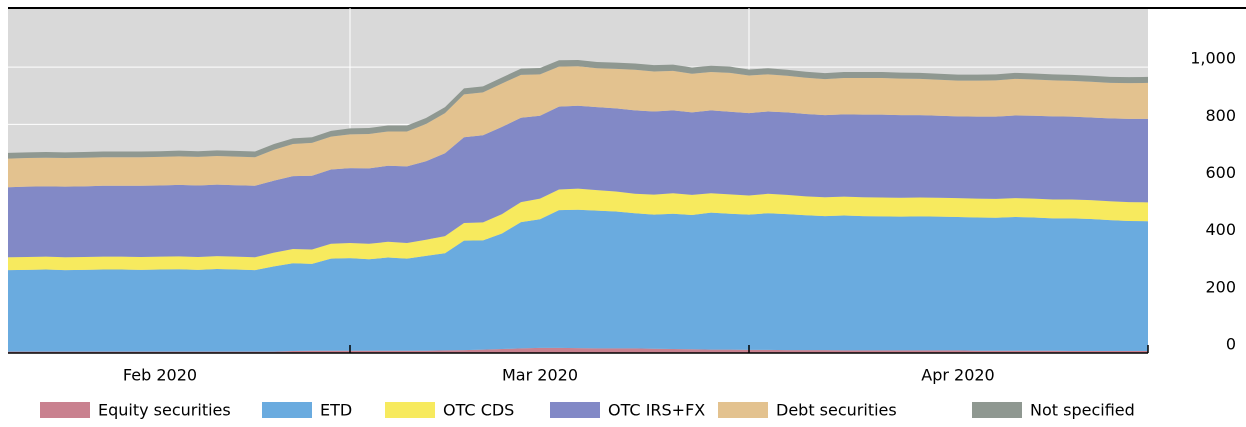  Describe the element at coordinates (336, 410) in the screenshot. I see `legend-label: ETD` at that location.